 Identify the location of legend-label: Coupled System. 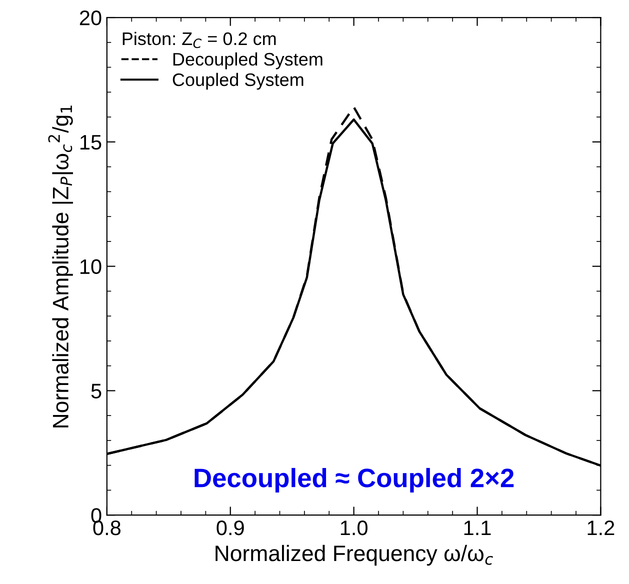
(238, 81).